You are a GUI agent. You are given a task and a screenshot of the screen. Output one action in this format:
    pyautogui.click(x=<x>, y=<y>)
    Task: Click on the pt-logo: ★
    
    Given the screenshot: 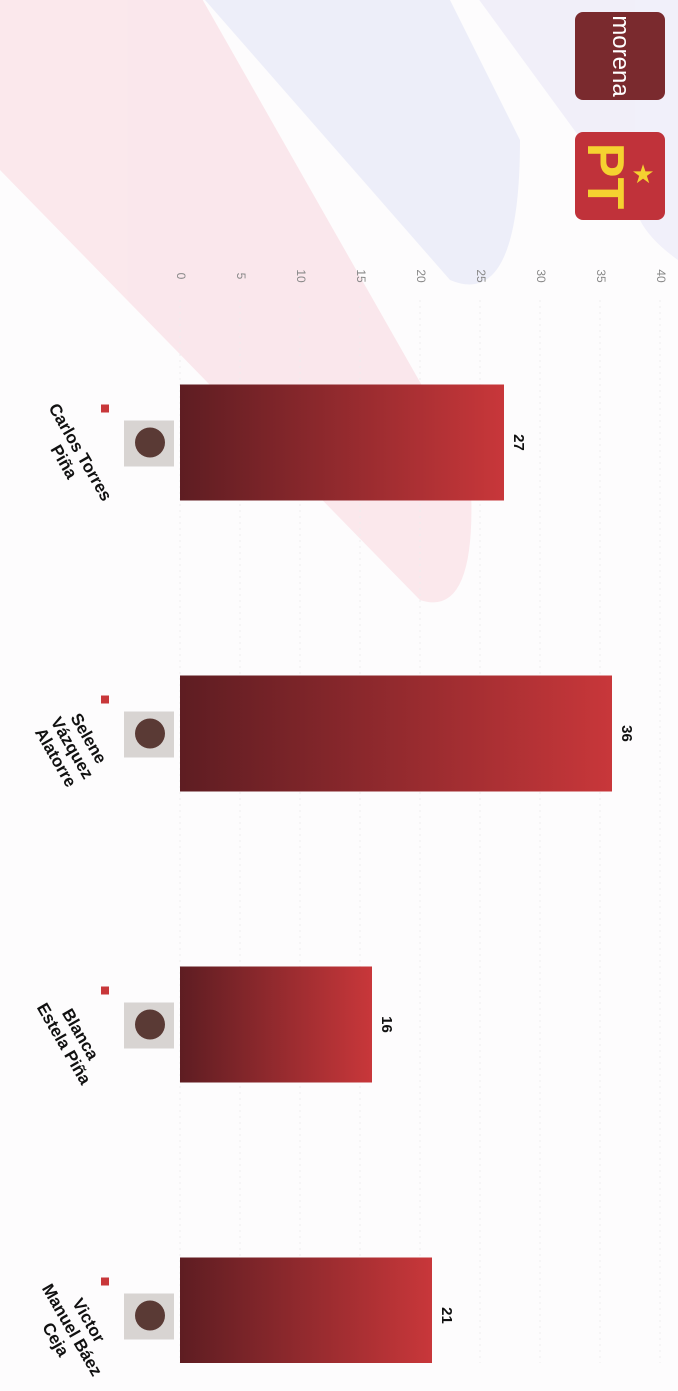 What is the action you would take?
    pyautogui.click(x=620, y=176)
    